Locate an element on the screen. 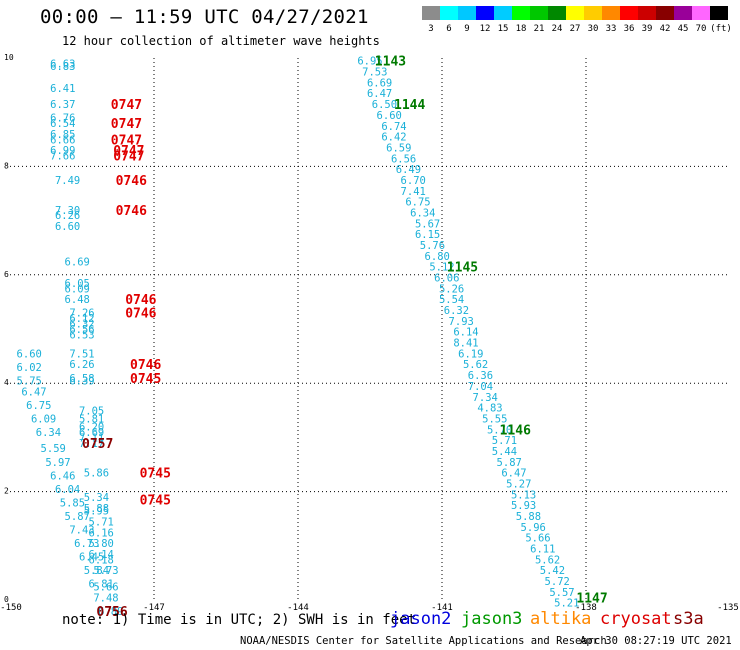 The image size is (740, 650). pass-time-label: 1144 is located at coordinates (409, 105).